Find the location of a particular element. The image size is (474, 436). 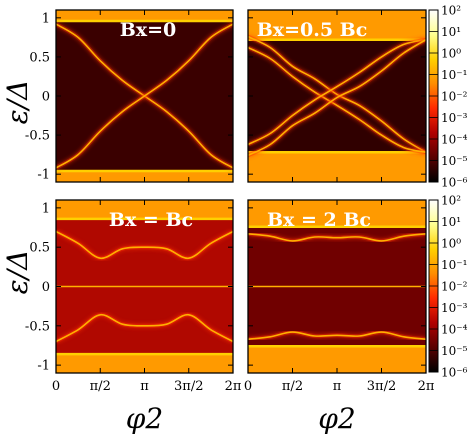

panel-label: Bx = 2 Bc is located at coordinates (319, 220).